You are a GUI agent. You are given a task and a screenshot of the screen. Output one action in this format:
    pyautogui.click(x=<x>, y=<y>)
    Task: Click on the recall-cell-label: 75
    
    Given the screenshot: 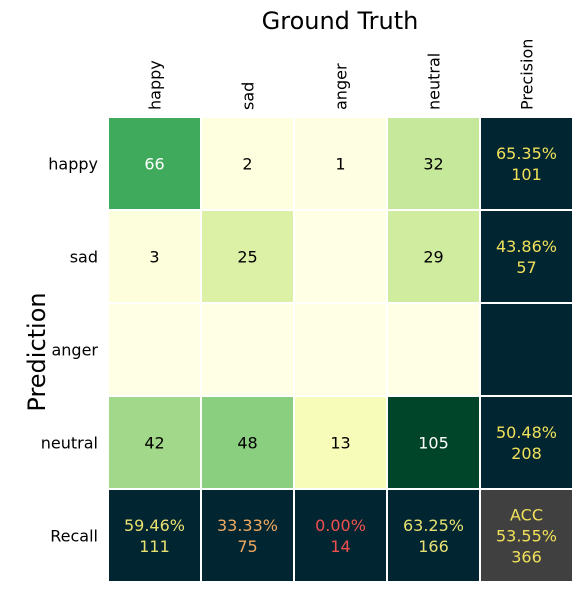 What is the action you would take?
    pyautogui.click(x=247, y=546)
    